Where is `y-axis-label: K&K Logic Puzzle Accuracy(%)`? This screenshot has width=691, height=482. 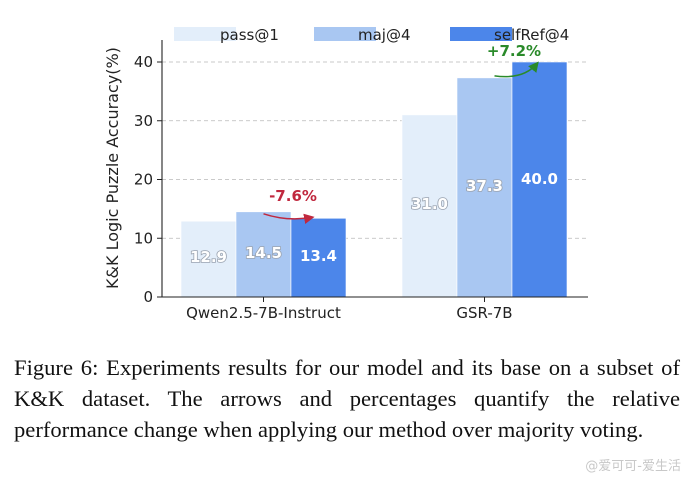 y-axis-label: K&K Logic Puzzle Accuracy(%) is located at coordinates (112, 168).